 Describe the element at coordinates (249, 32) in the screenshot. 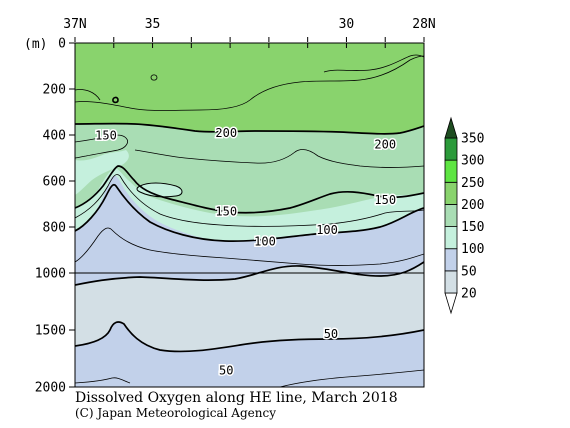

I see `x-axis: 37N 35 30 28N` at that location.